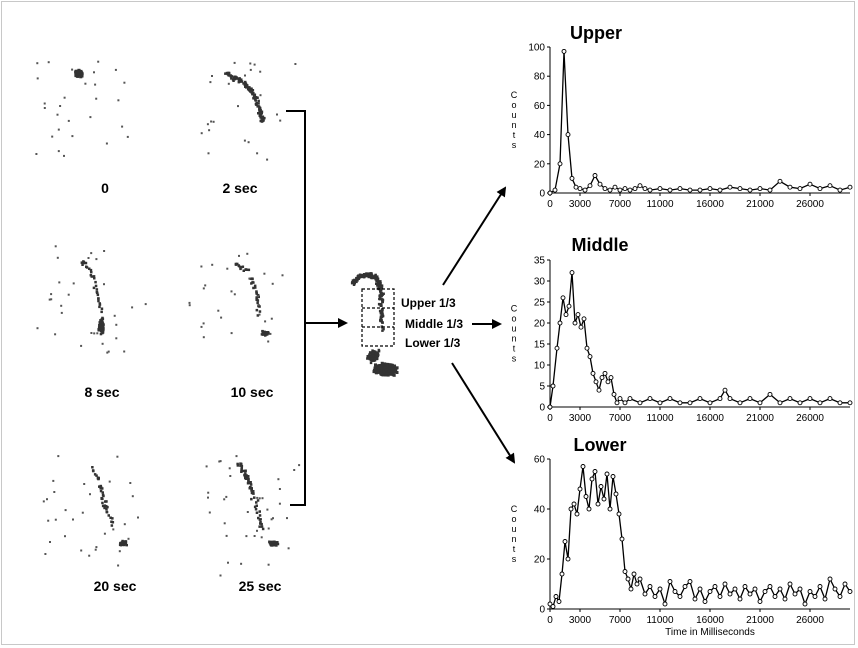 Image resolution: width=858 pixels, height=648 pixels. What do you see at coordinates (239, 188) in the screenshot?
I see `panel-label-2sec: 2 sec` at bounding box center [239, 188].